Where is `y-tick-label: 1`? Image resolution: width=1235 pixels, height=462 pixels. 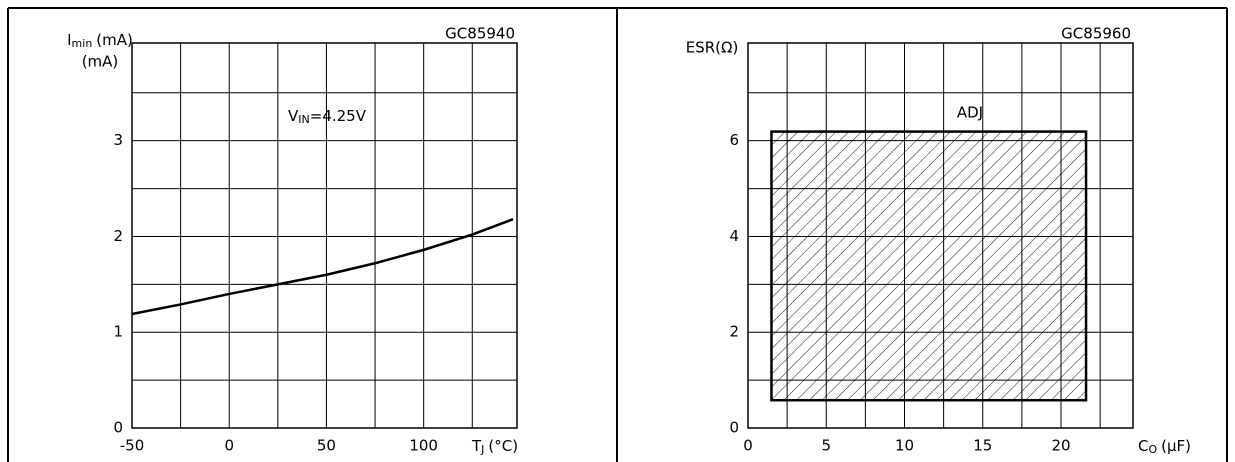
y-tick-label: 1 is located at coordinates (118, 332).